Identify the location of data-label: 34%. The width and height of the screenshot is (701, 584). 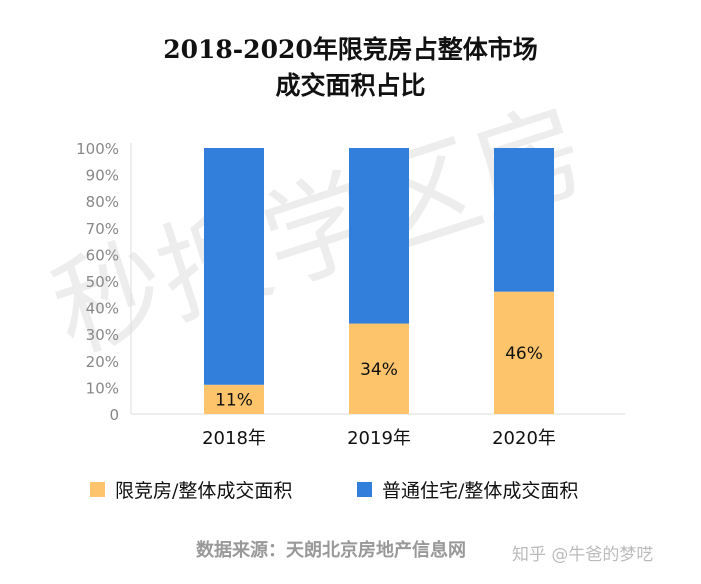
(379, 370).